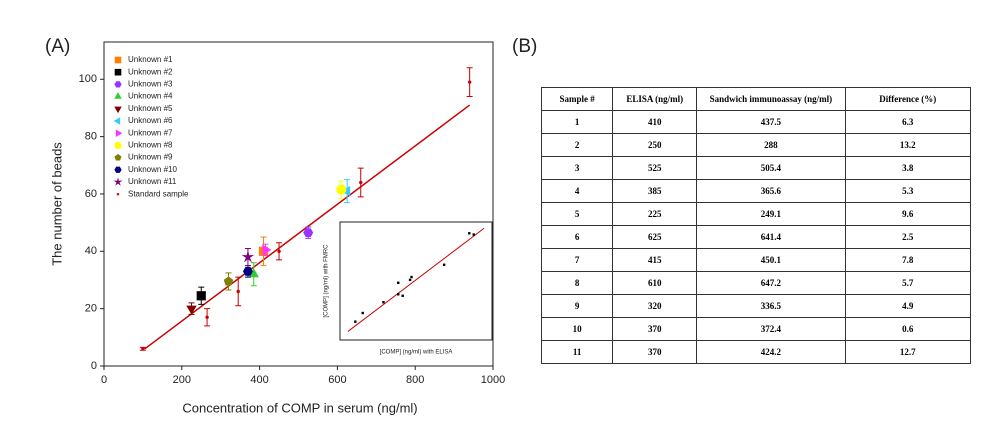  What do you see at coordinates (655, 99) in the screenshot?
I see `header-cell: ELISA (ng/ml)` at bounding box center [655, 99].